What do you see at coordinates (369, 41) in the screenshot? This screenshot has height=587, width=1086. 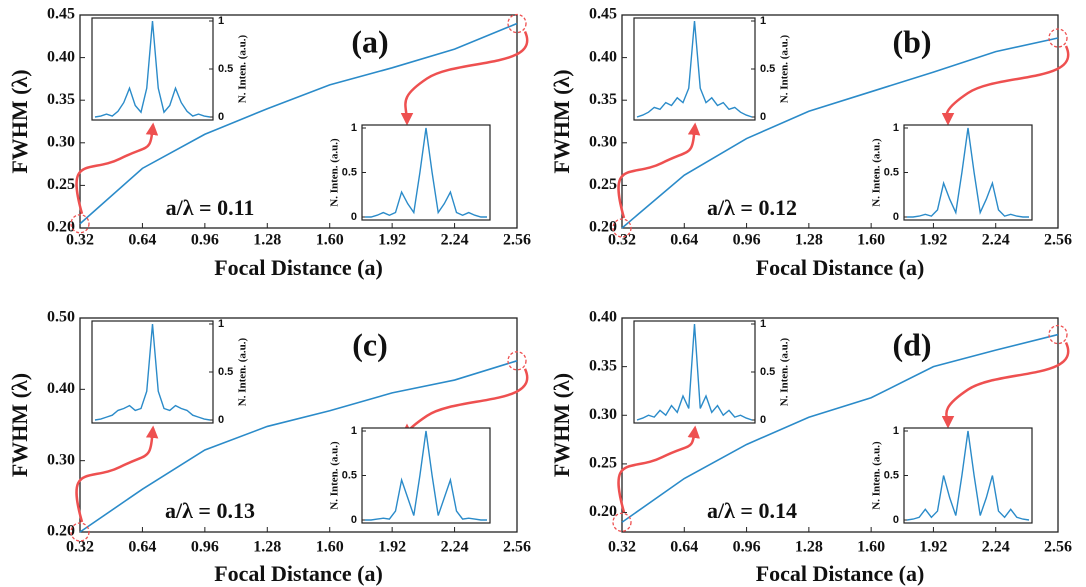 I see `panel-title: (a)` at bounding box center [369, 41].